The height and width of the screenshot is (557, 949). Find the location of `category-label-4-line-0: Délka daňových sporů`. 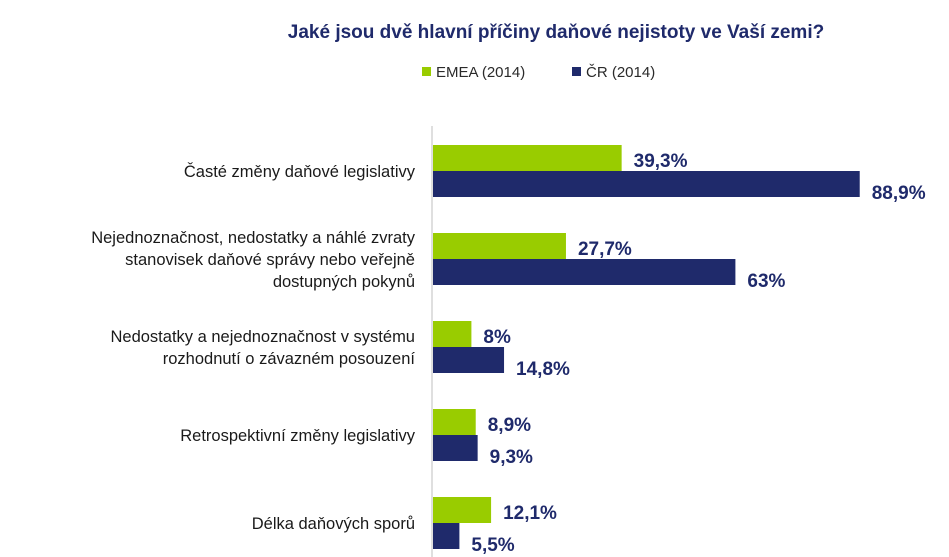

category-label-4-line-0: Délka daňových sporů is located at coordinates (333, 524).